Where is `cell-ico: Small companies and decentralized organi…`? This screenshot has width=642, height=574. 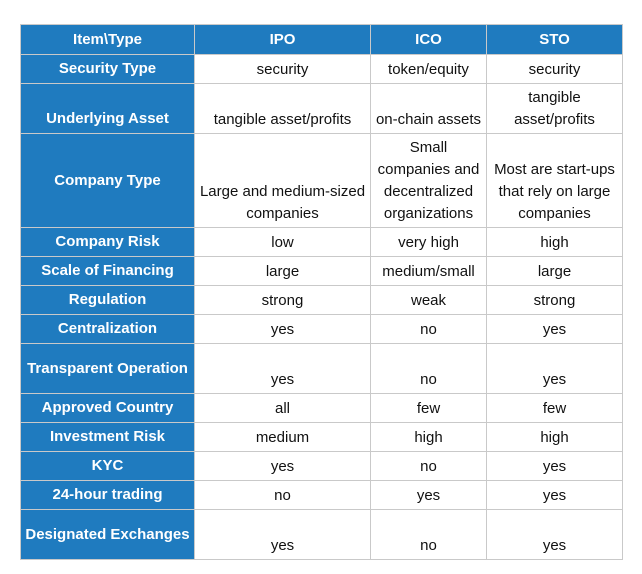
cell-ico: Small companies and decentralized organi… is located at coordinates (428, 180).